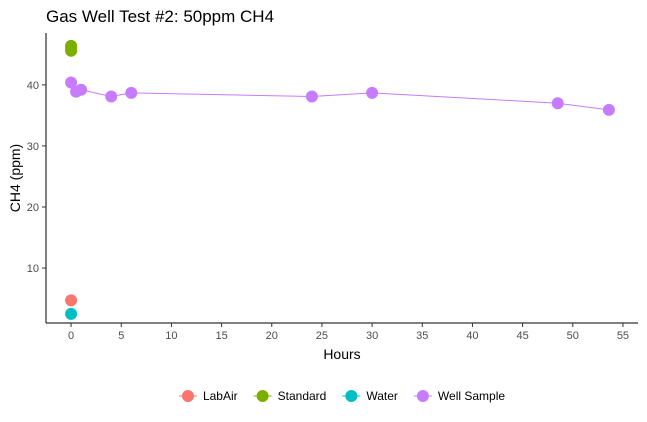 The width and height of the screenshot is (647, 422). I want to click on x-axis-title: Hours, so click(341, 354).